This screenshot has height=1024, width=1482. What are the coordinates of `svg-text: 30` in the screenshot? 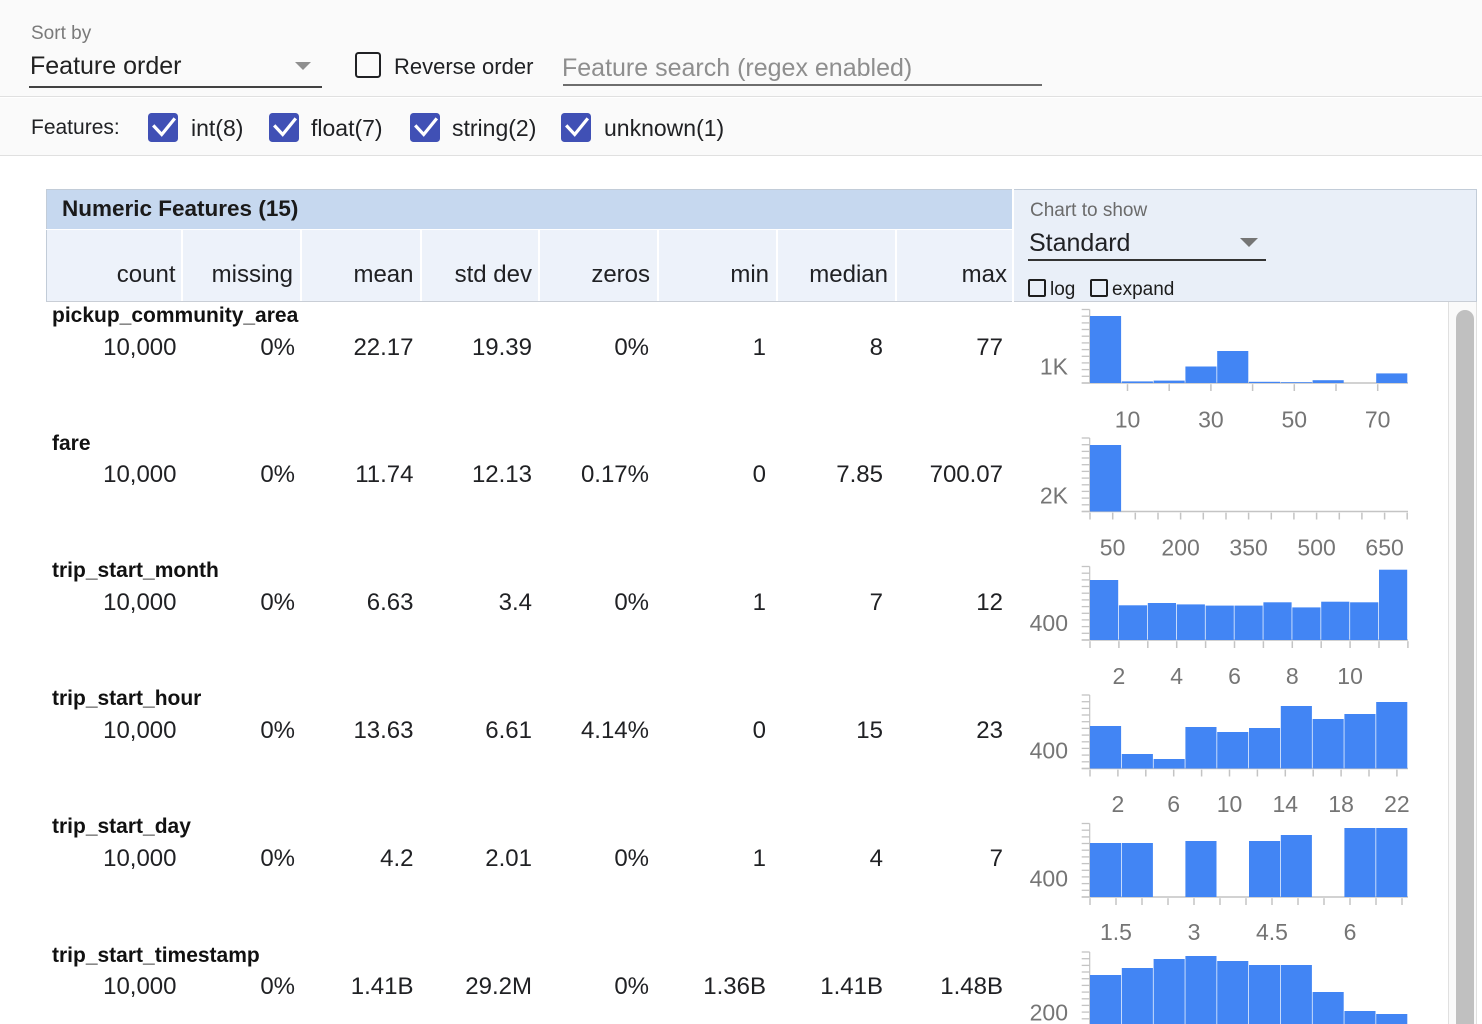 It's located at (1211, 420).